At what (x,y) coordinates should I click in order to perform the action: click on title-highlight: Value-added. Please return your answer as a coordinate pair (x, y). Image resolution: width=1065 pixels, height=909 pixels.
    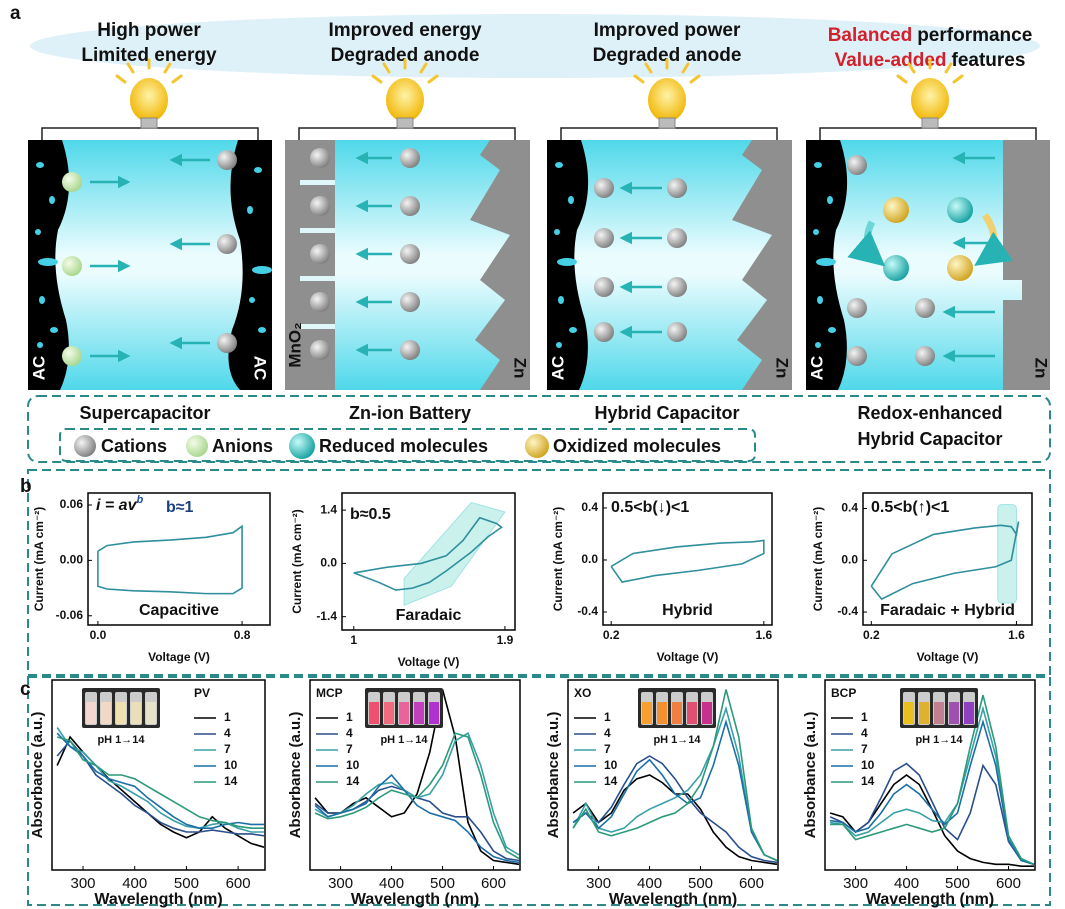
    Looking at the image, I should click on (891, 60).